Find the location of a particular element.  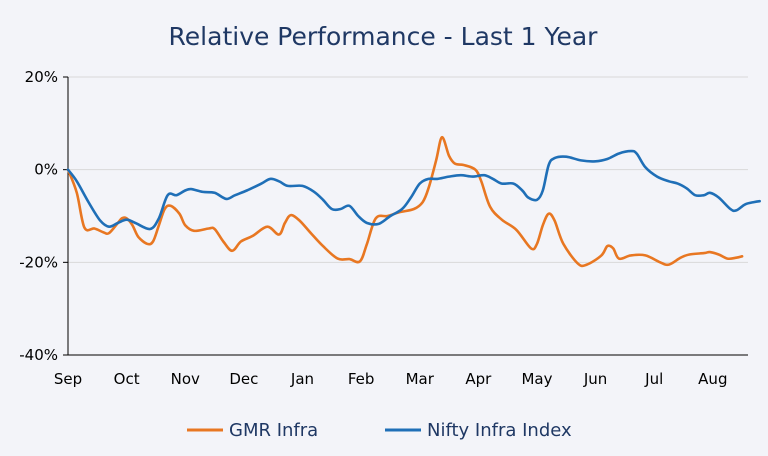

x-tick-label: Jun is located at coordinates (595, 379).